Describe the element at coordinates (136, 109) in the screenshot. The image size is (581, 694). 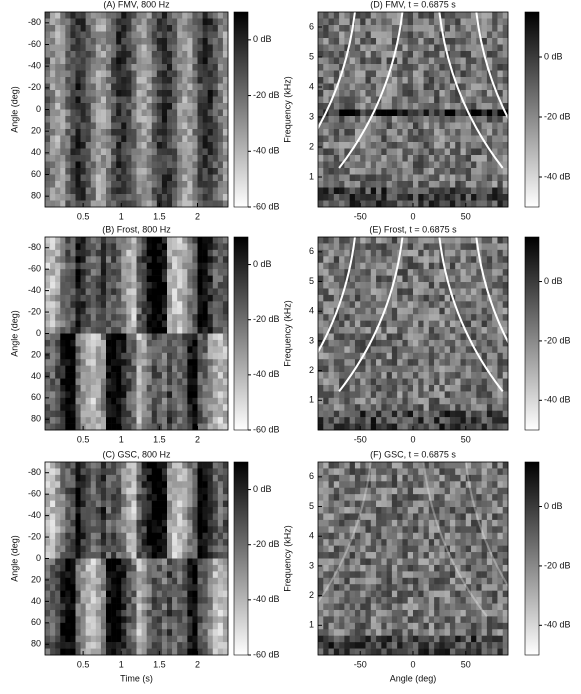
I see `heatmap-image` at that location.